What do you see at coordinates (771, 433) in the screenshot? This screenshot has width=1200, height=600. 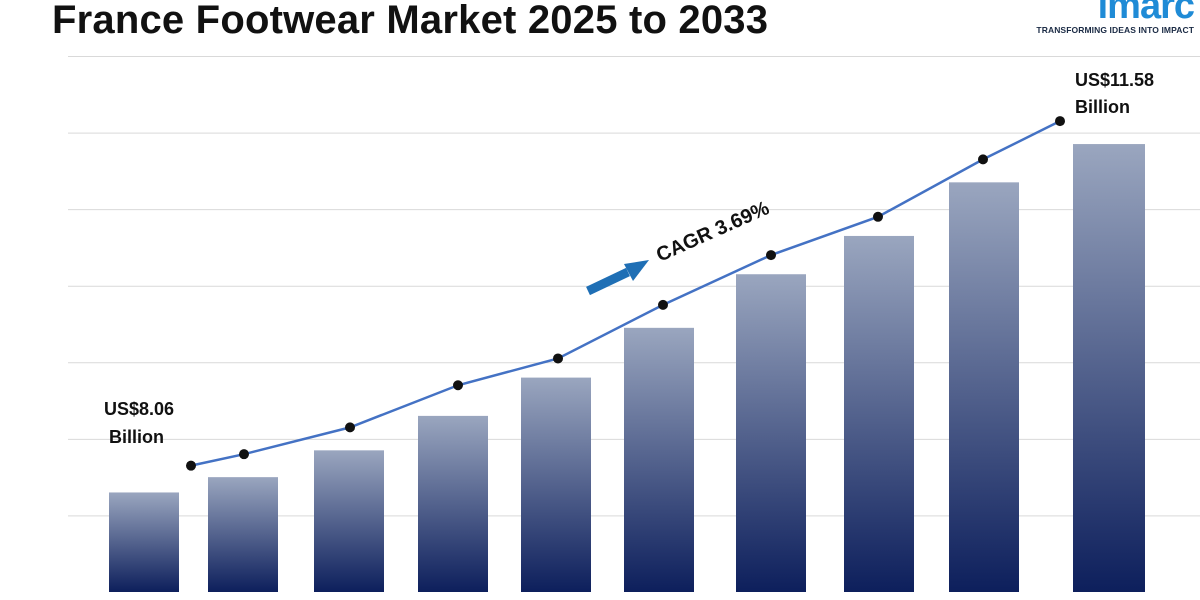 I see `bar-2031` at bounding box center [771, 433].